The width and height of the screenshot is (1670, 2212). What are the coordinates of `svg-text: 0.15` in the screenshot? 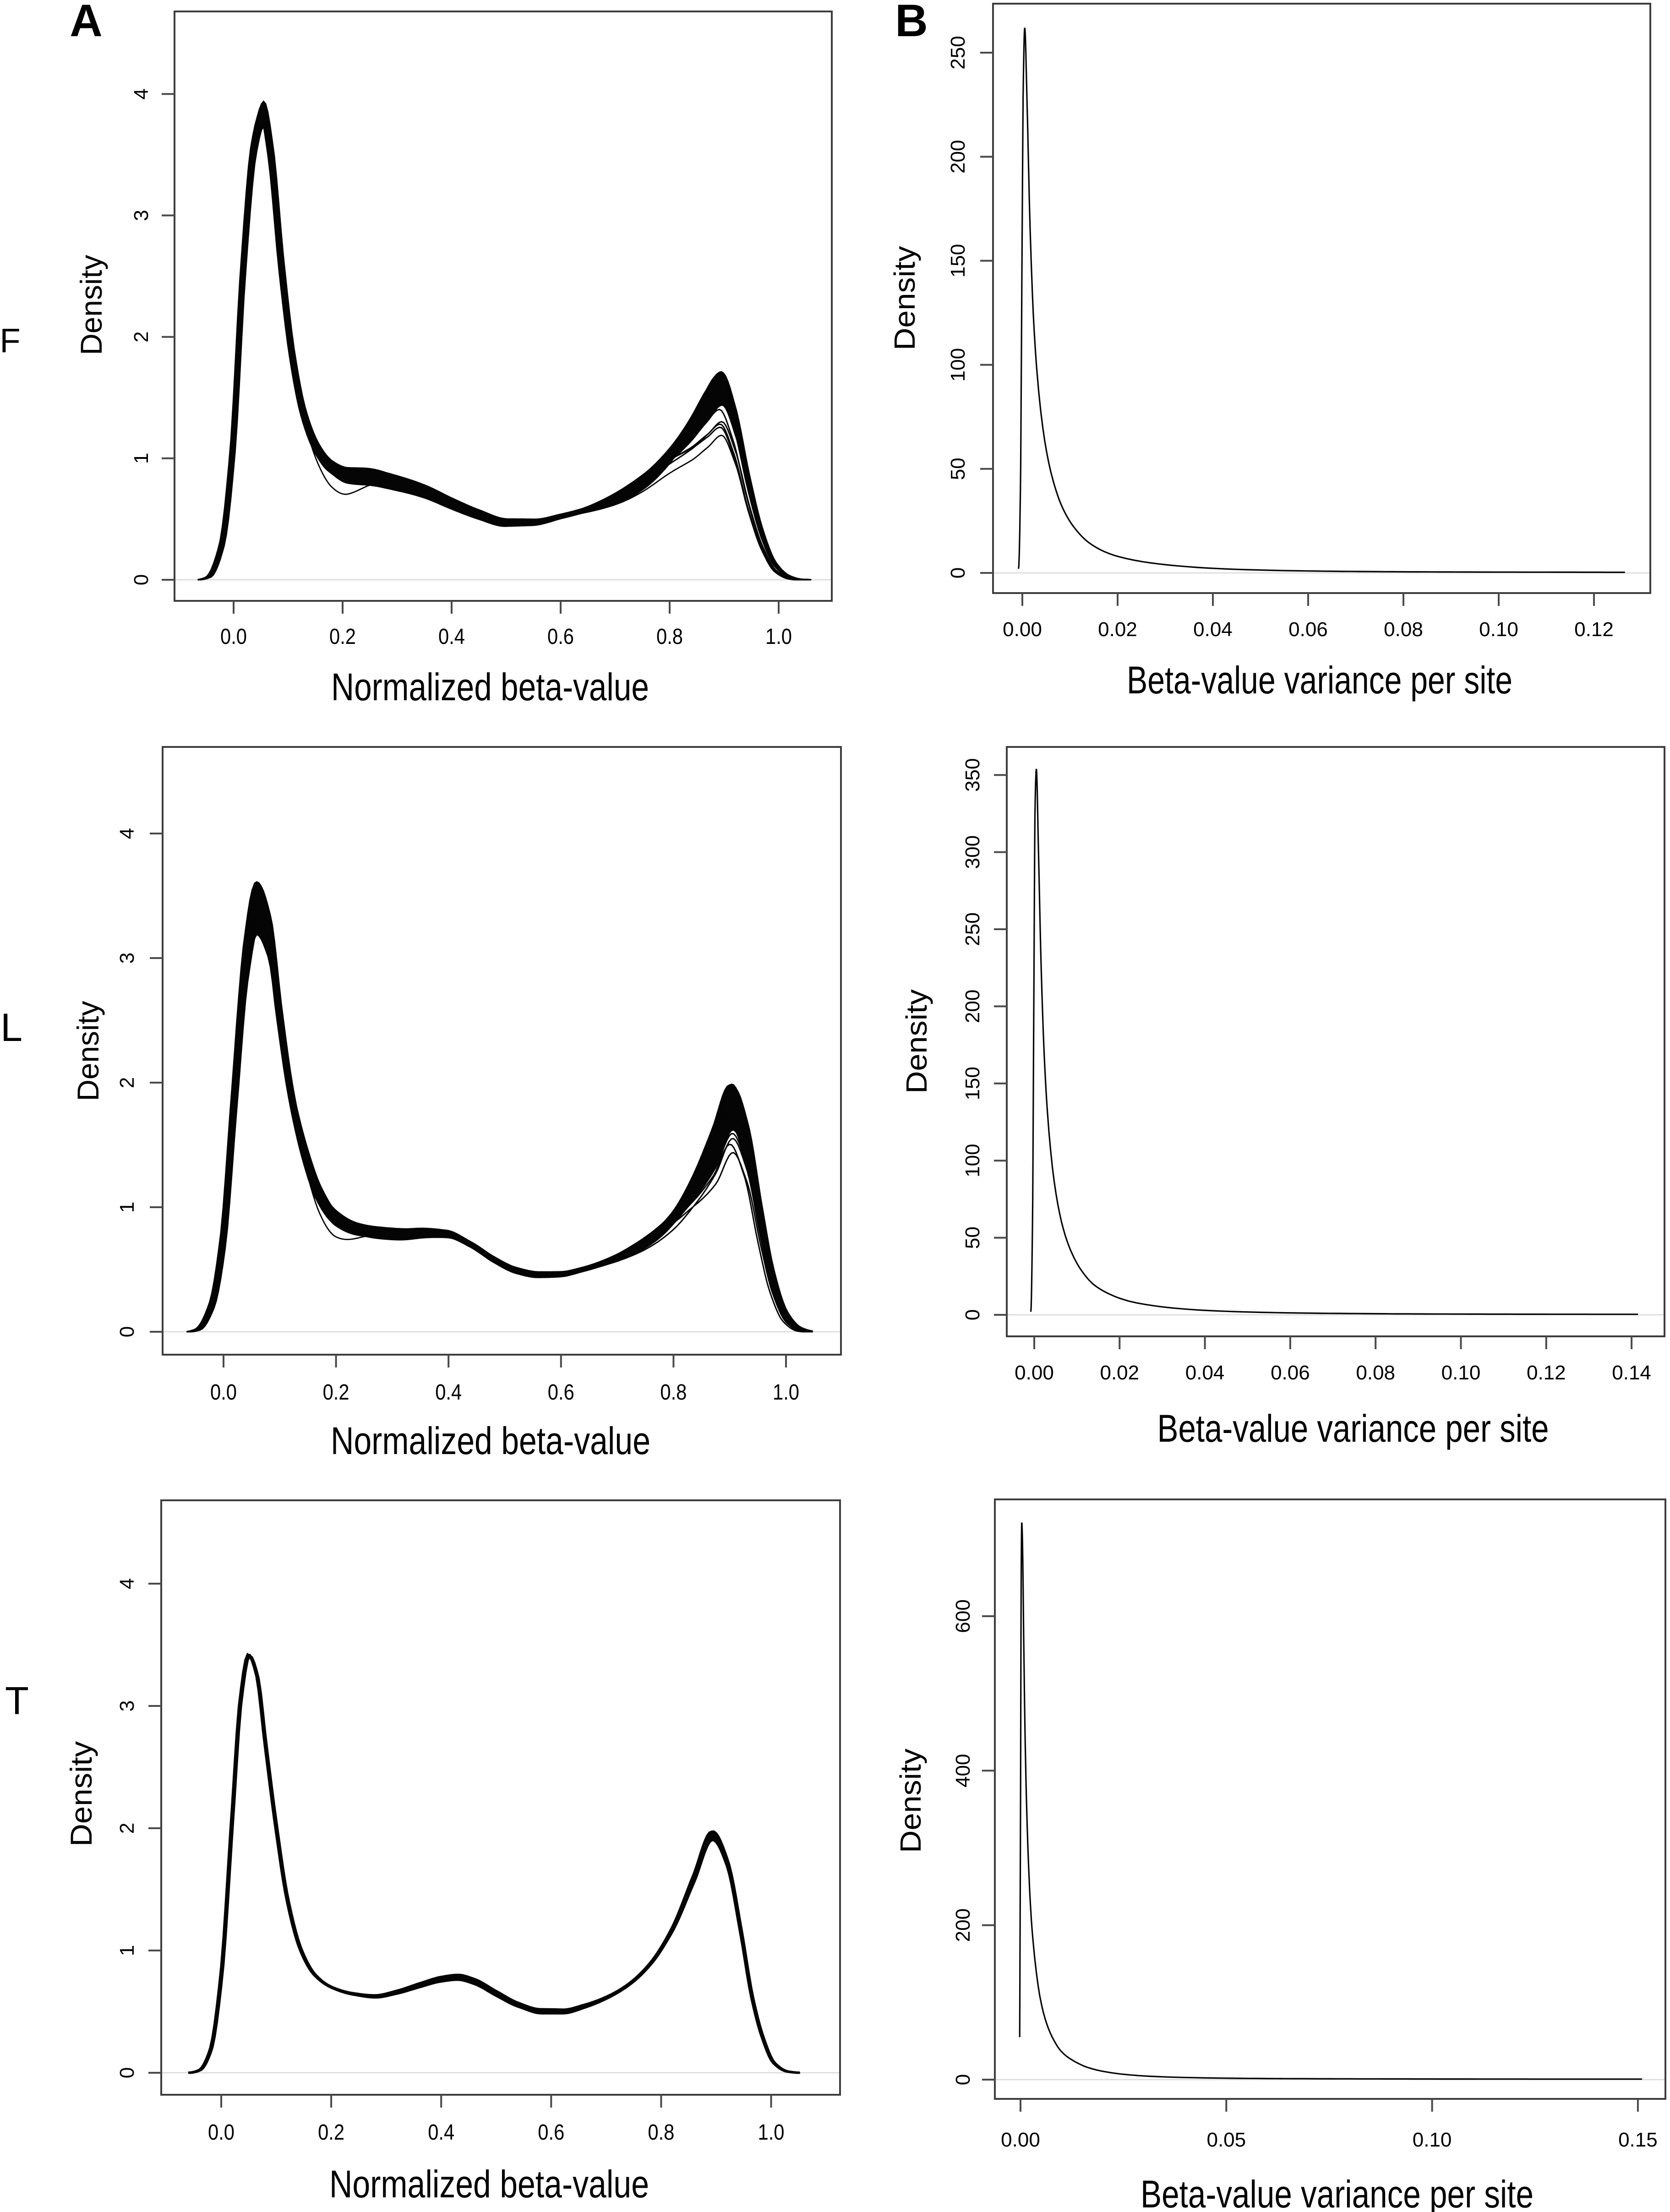 It's located at (1638, 2140).